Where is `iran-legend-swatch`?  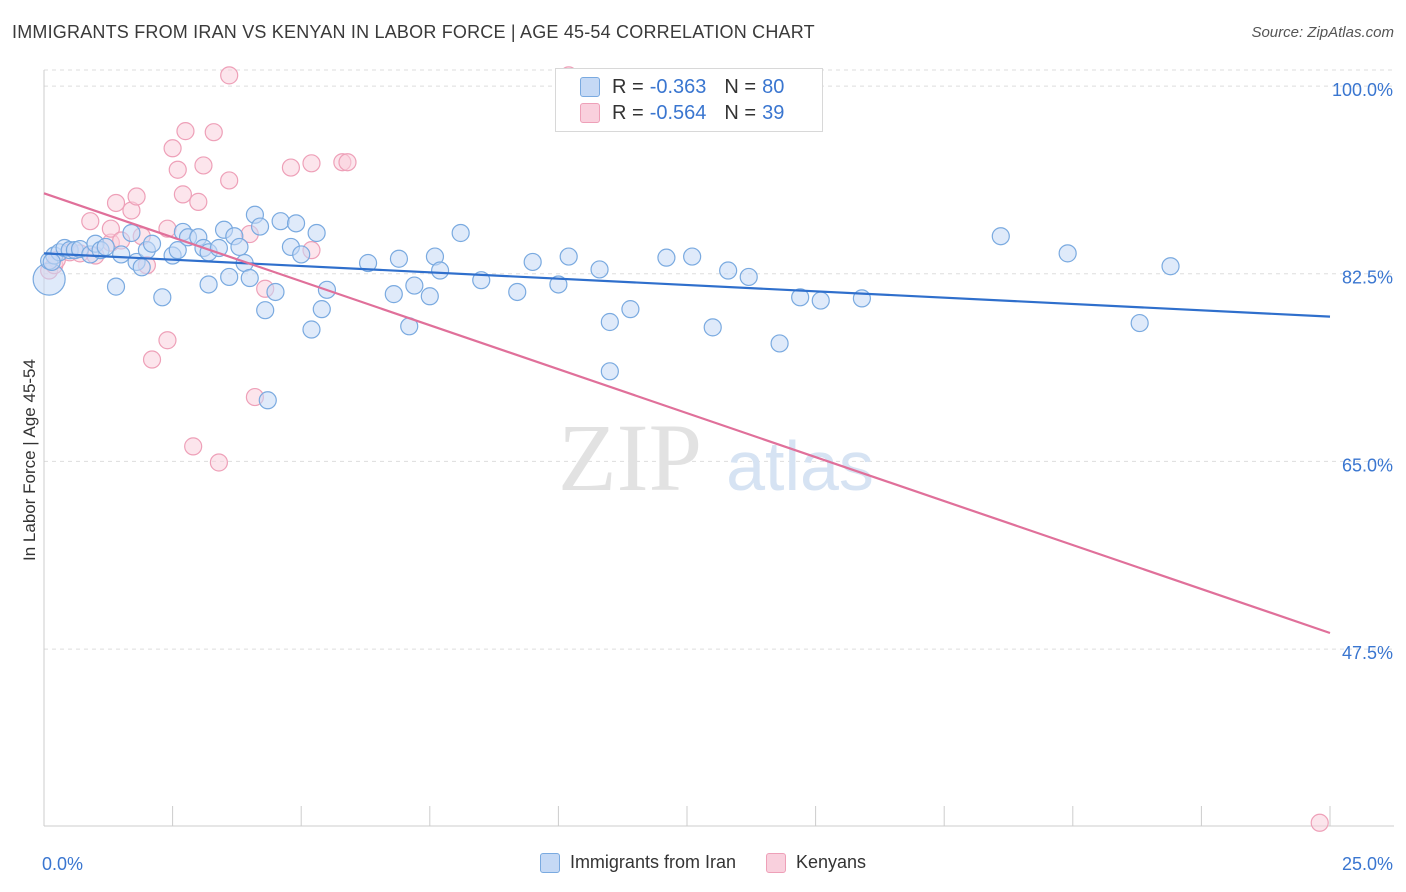 iran-legend-swatch is located at coordinates (549, 862).